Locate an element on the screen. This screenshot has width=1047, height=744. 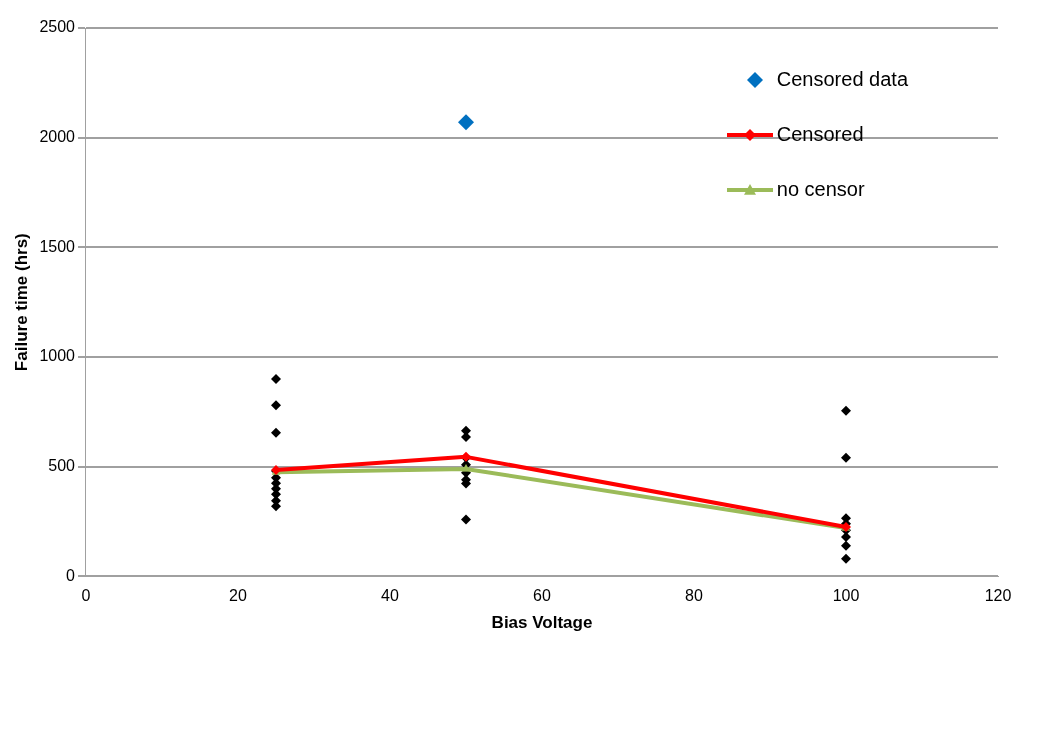
y-axis-title: Failure time (hrs) is located at coordinates (21, 302).